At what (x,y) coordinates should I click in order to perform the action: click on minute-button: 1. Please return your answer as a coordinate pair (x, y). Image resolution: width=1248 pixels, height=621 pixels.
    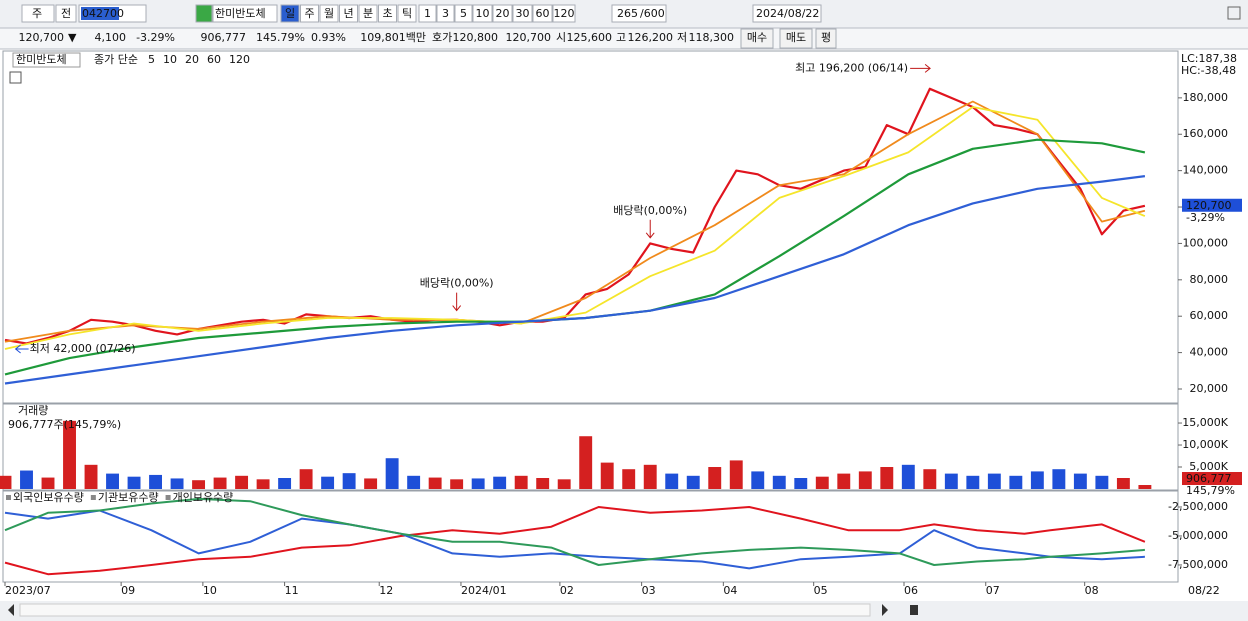
    Looking at the image, I should click on (427, 13).